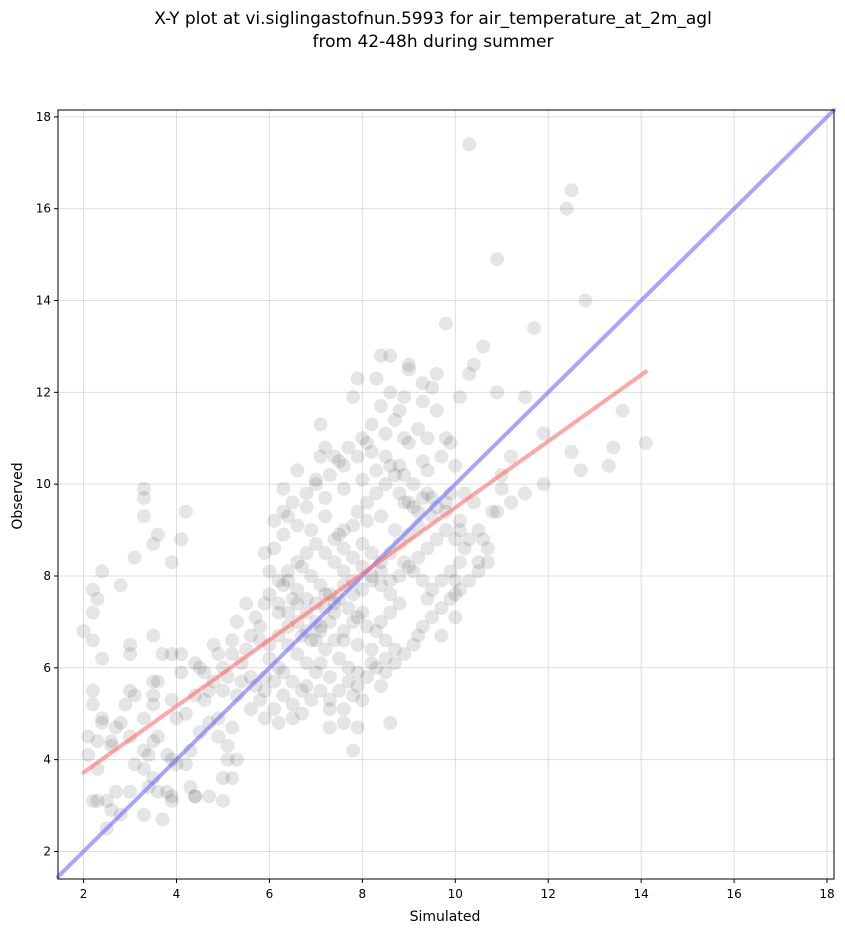  Describe the element at coordinates (826, 894) in the screenshot. I see `x-tick-label: 18` at that location.